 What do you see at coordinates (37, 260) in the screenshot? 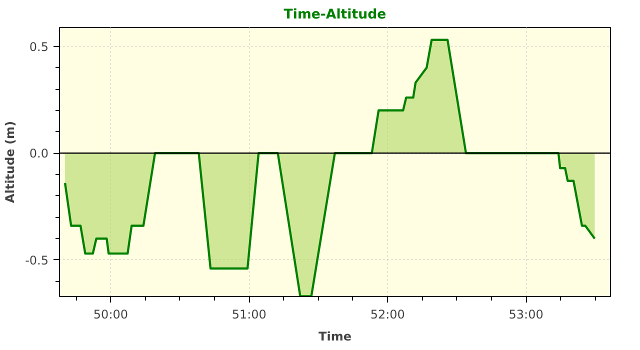
I see `y-tick-label: -0.5` at bounding box center [37, 260].